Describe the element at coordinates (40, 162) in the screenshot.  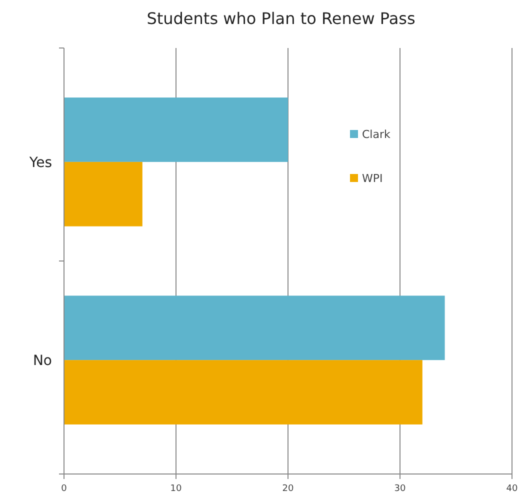
I see `y-tick-label: Yes` at that location.